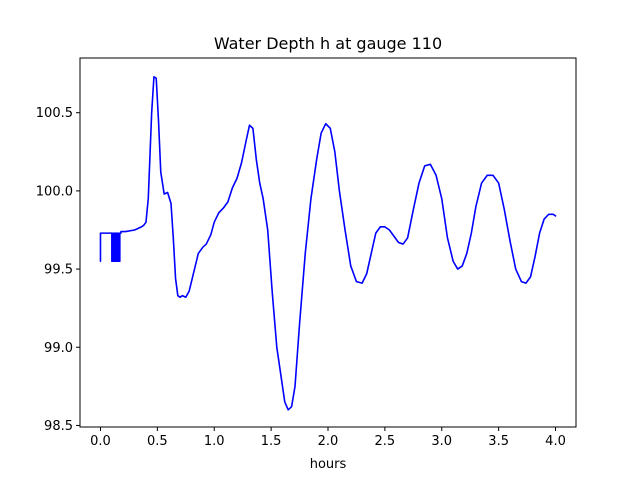 This screenshot has width=640, height=480. What do you see at coordinates (271, 441) in the screenshot?
I see `x-tick-label: 1.5` at bounding box center [271, 441].